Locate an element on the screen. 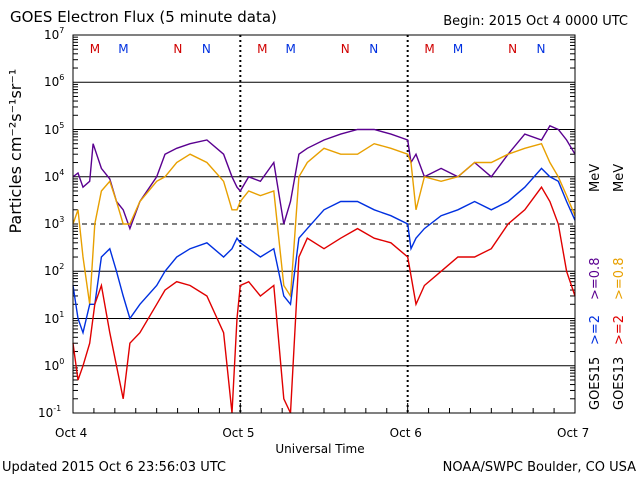 This screenshot has width=640, height=480. legend-goes15: GOES15 is located at coordinates (595, 383).